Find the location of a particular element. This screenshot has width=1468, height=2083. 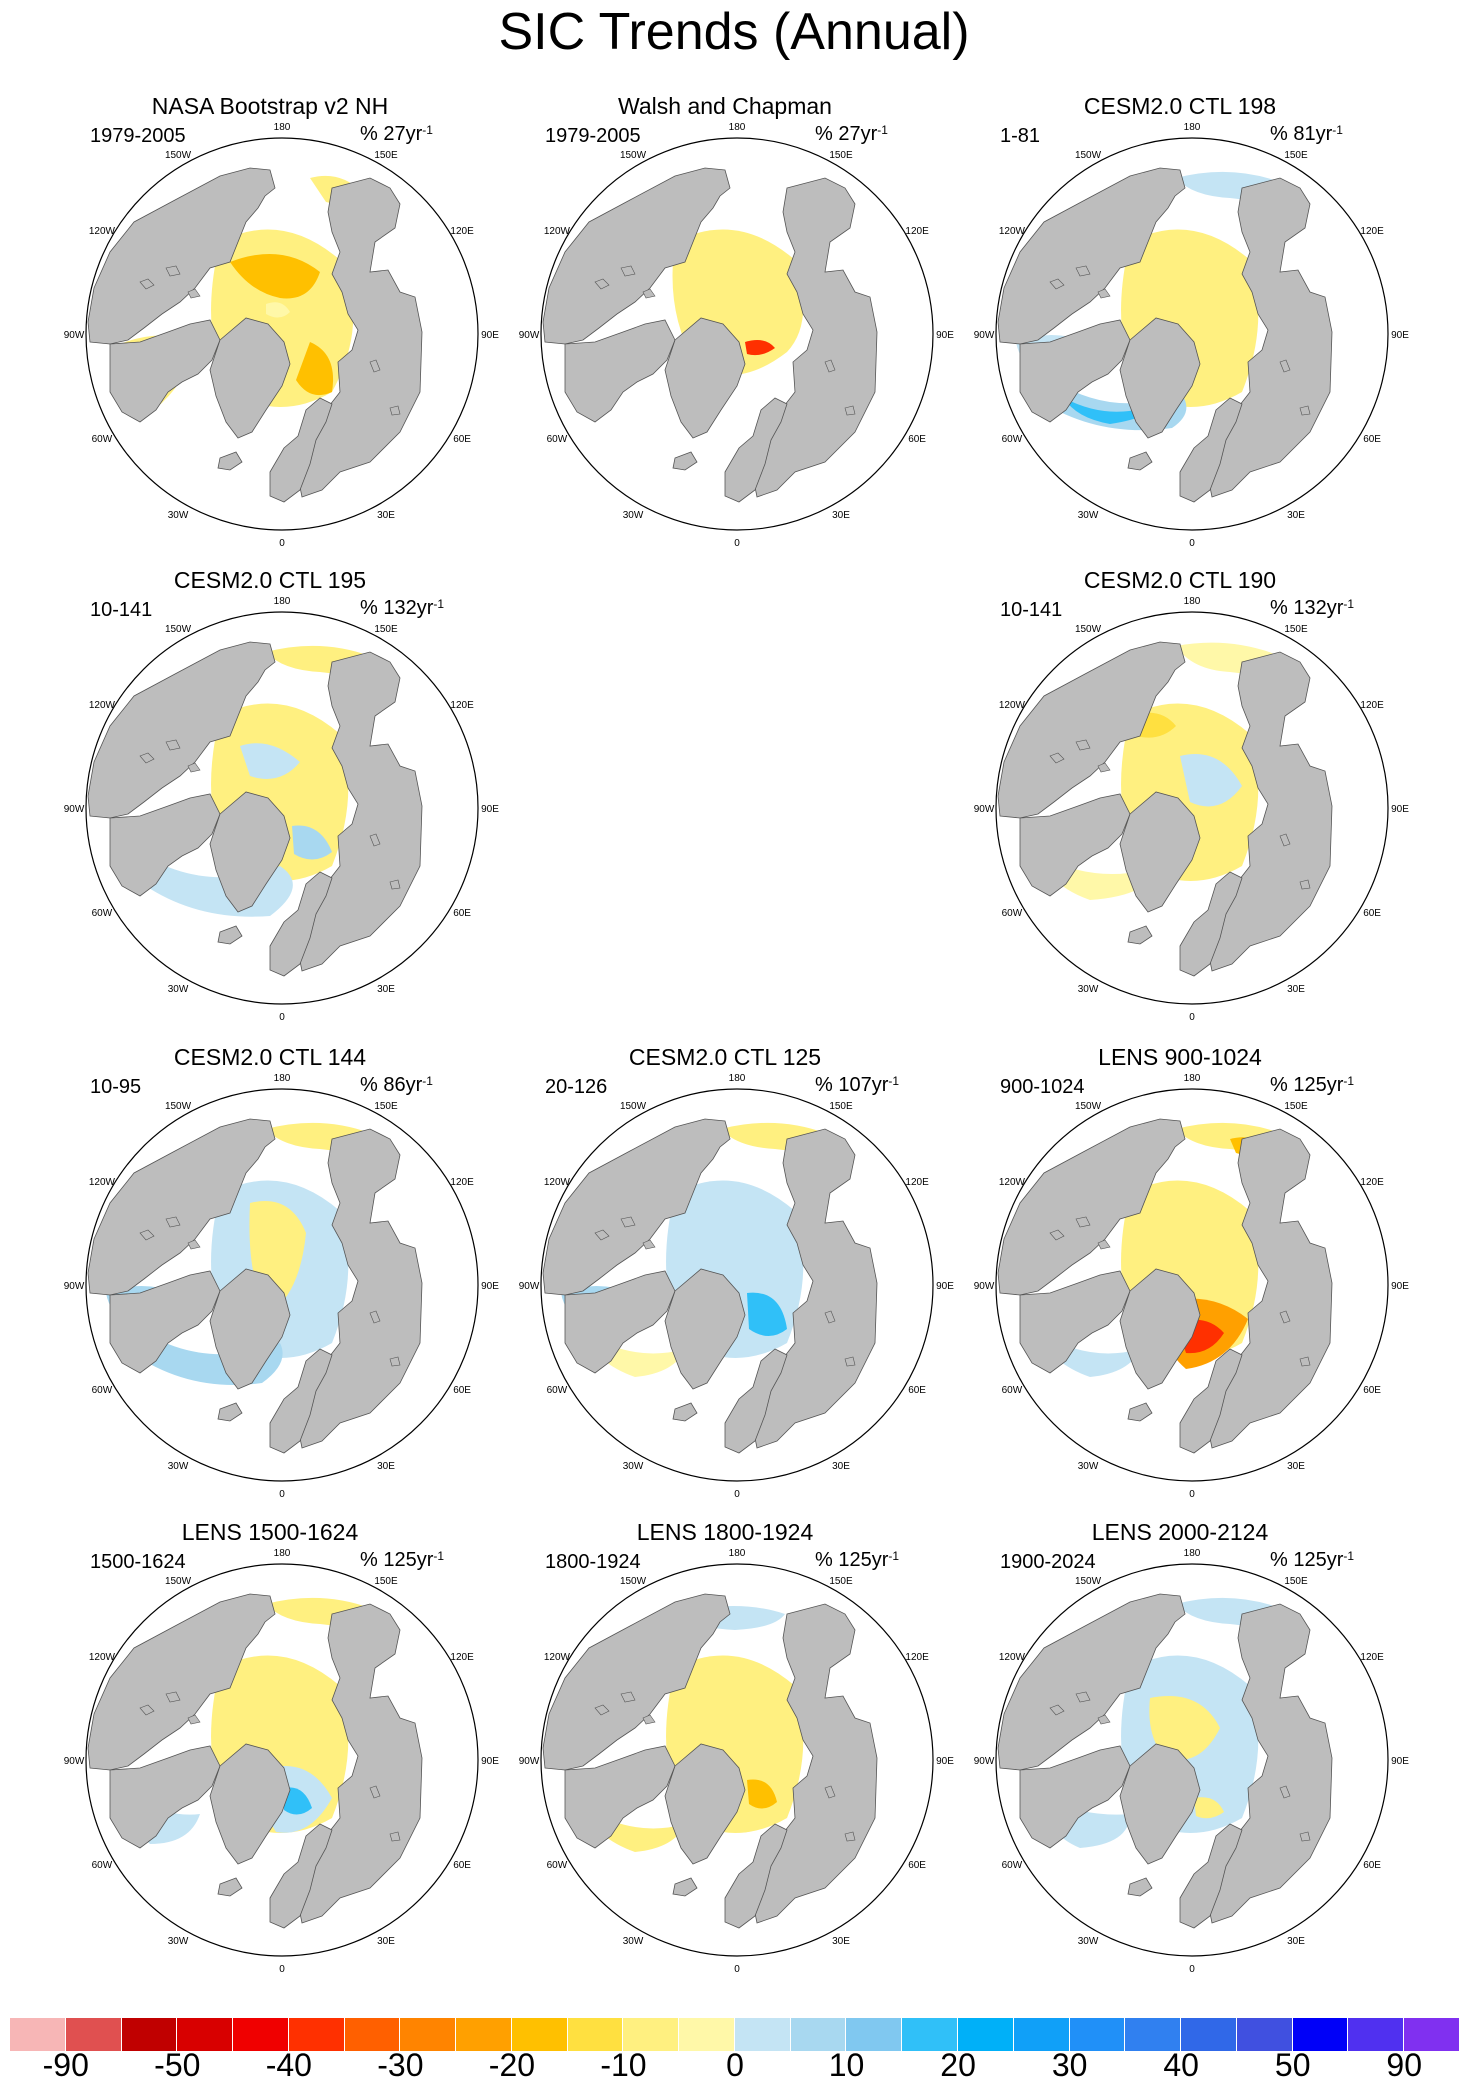

longitude-label: 90E is located at coordinates (1400, 1761).